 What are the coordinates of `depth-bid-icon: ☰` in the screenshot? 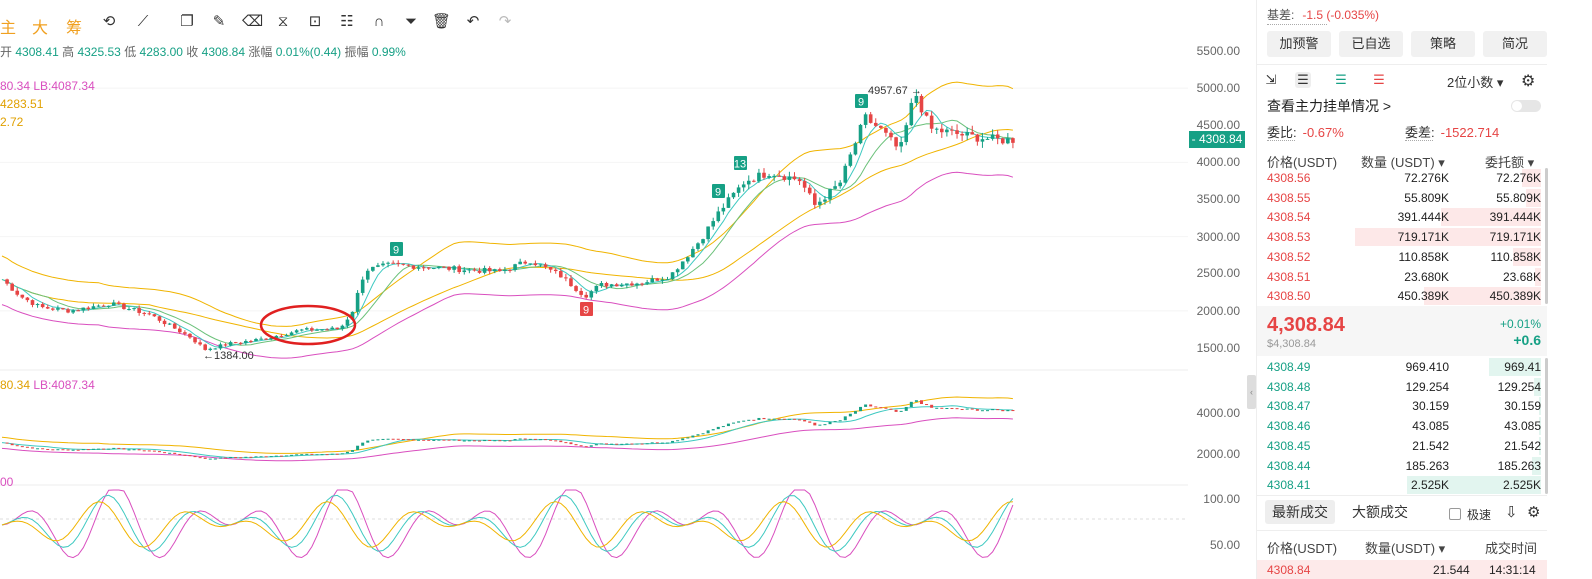 It's located at (1303, 80).